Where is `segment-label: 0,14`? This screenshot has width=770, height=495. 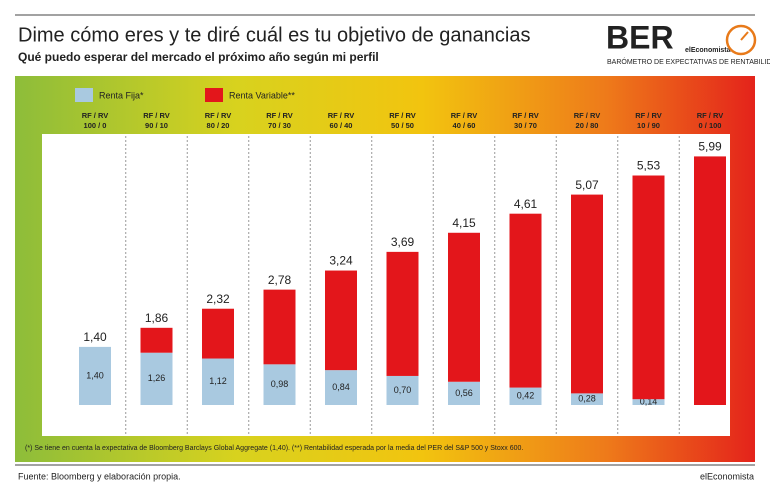 segment-label: 0,14 is located at coordinates (649, 401).